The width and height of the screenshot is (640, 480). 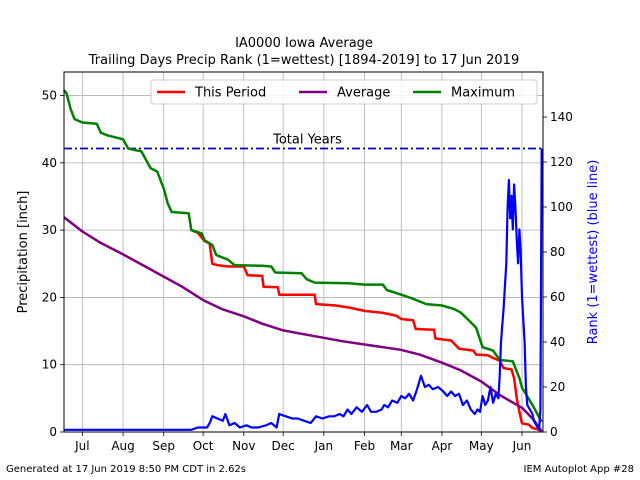 I want to click on x-tick-label: Jun, so click(x=522, y=446).